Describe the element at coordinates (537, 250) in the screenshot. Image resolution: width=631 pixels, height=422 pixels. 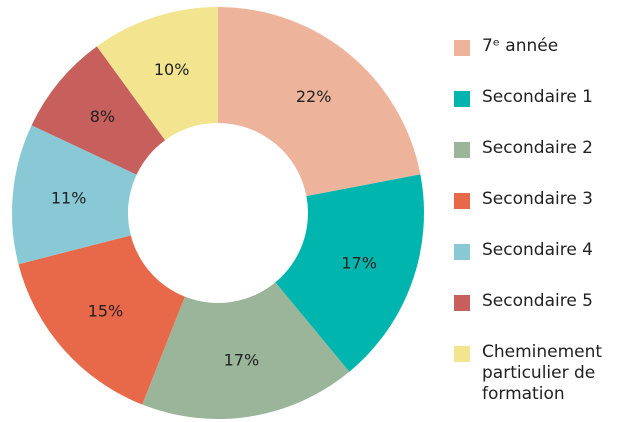
I see `legend-label: Secondaire 4` at that location.